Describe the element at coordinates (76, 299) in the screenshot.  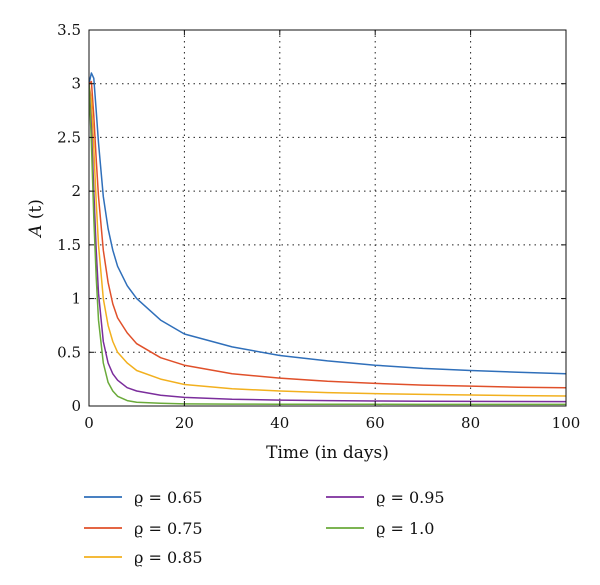
I see `y-tick-label: 1` at that location.